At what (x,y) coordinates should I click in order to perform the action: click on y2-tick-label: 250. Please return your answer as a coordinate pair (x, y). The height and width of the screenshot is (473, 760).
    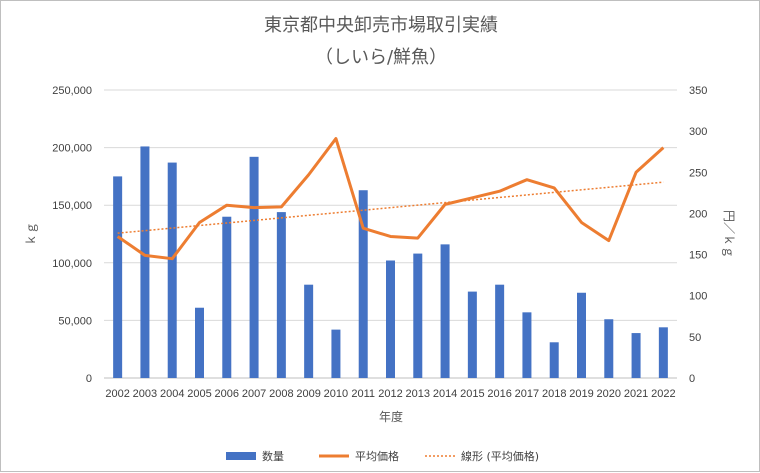
    Looking at the image, I should click on (698, 173).